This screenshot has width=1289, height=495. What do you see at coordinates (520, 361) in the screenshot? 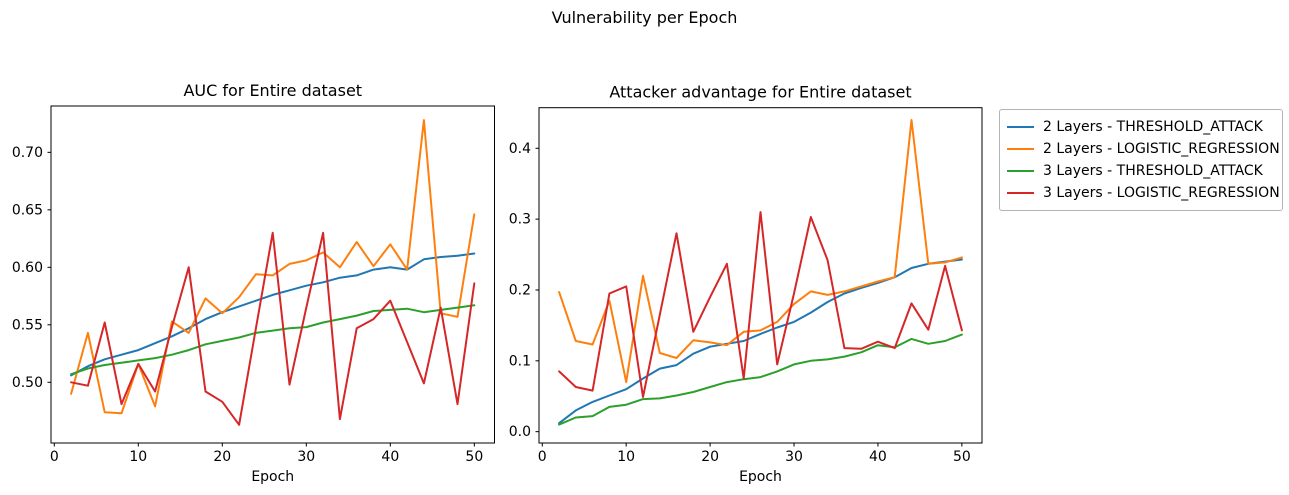
I see `y-tick-label: 0.1` at bounding box center [520, 361].